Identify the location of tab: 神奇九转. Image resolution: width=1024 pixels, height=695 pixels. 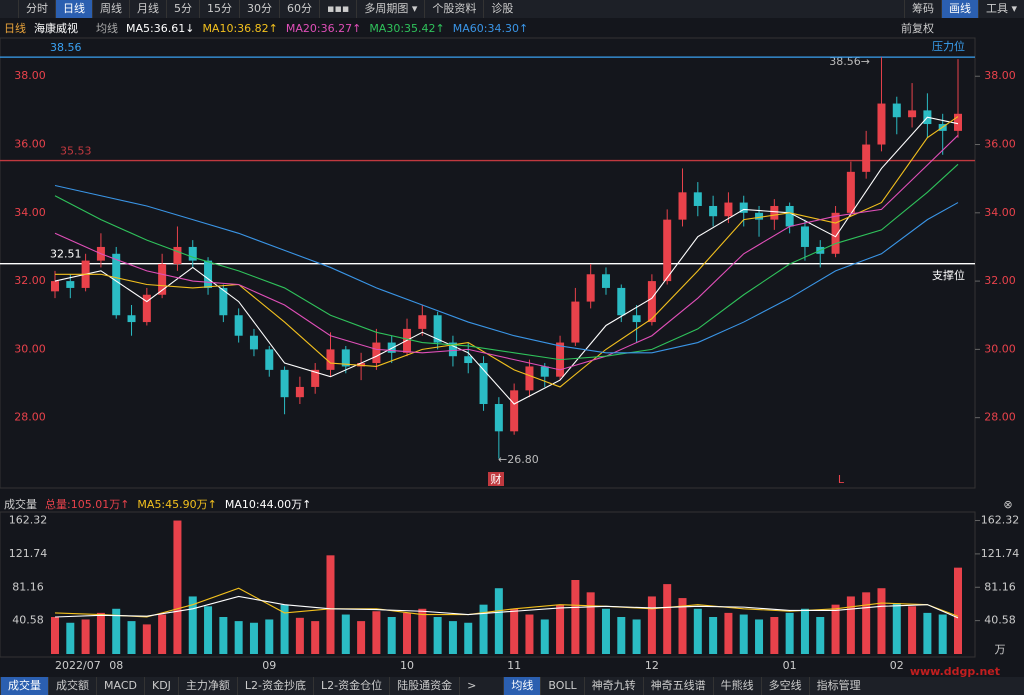
(613, 686).